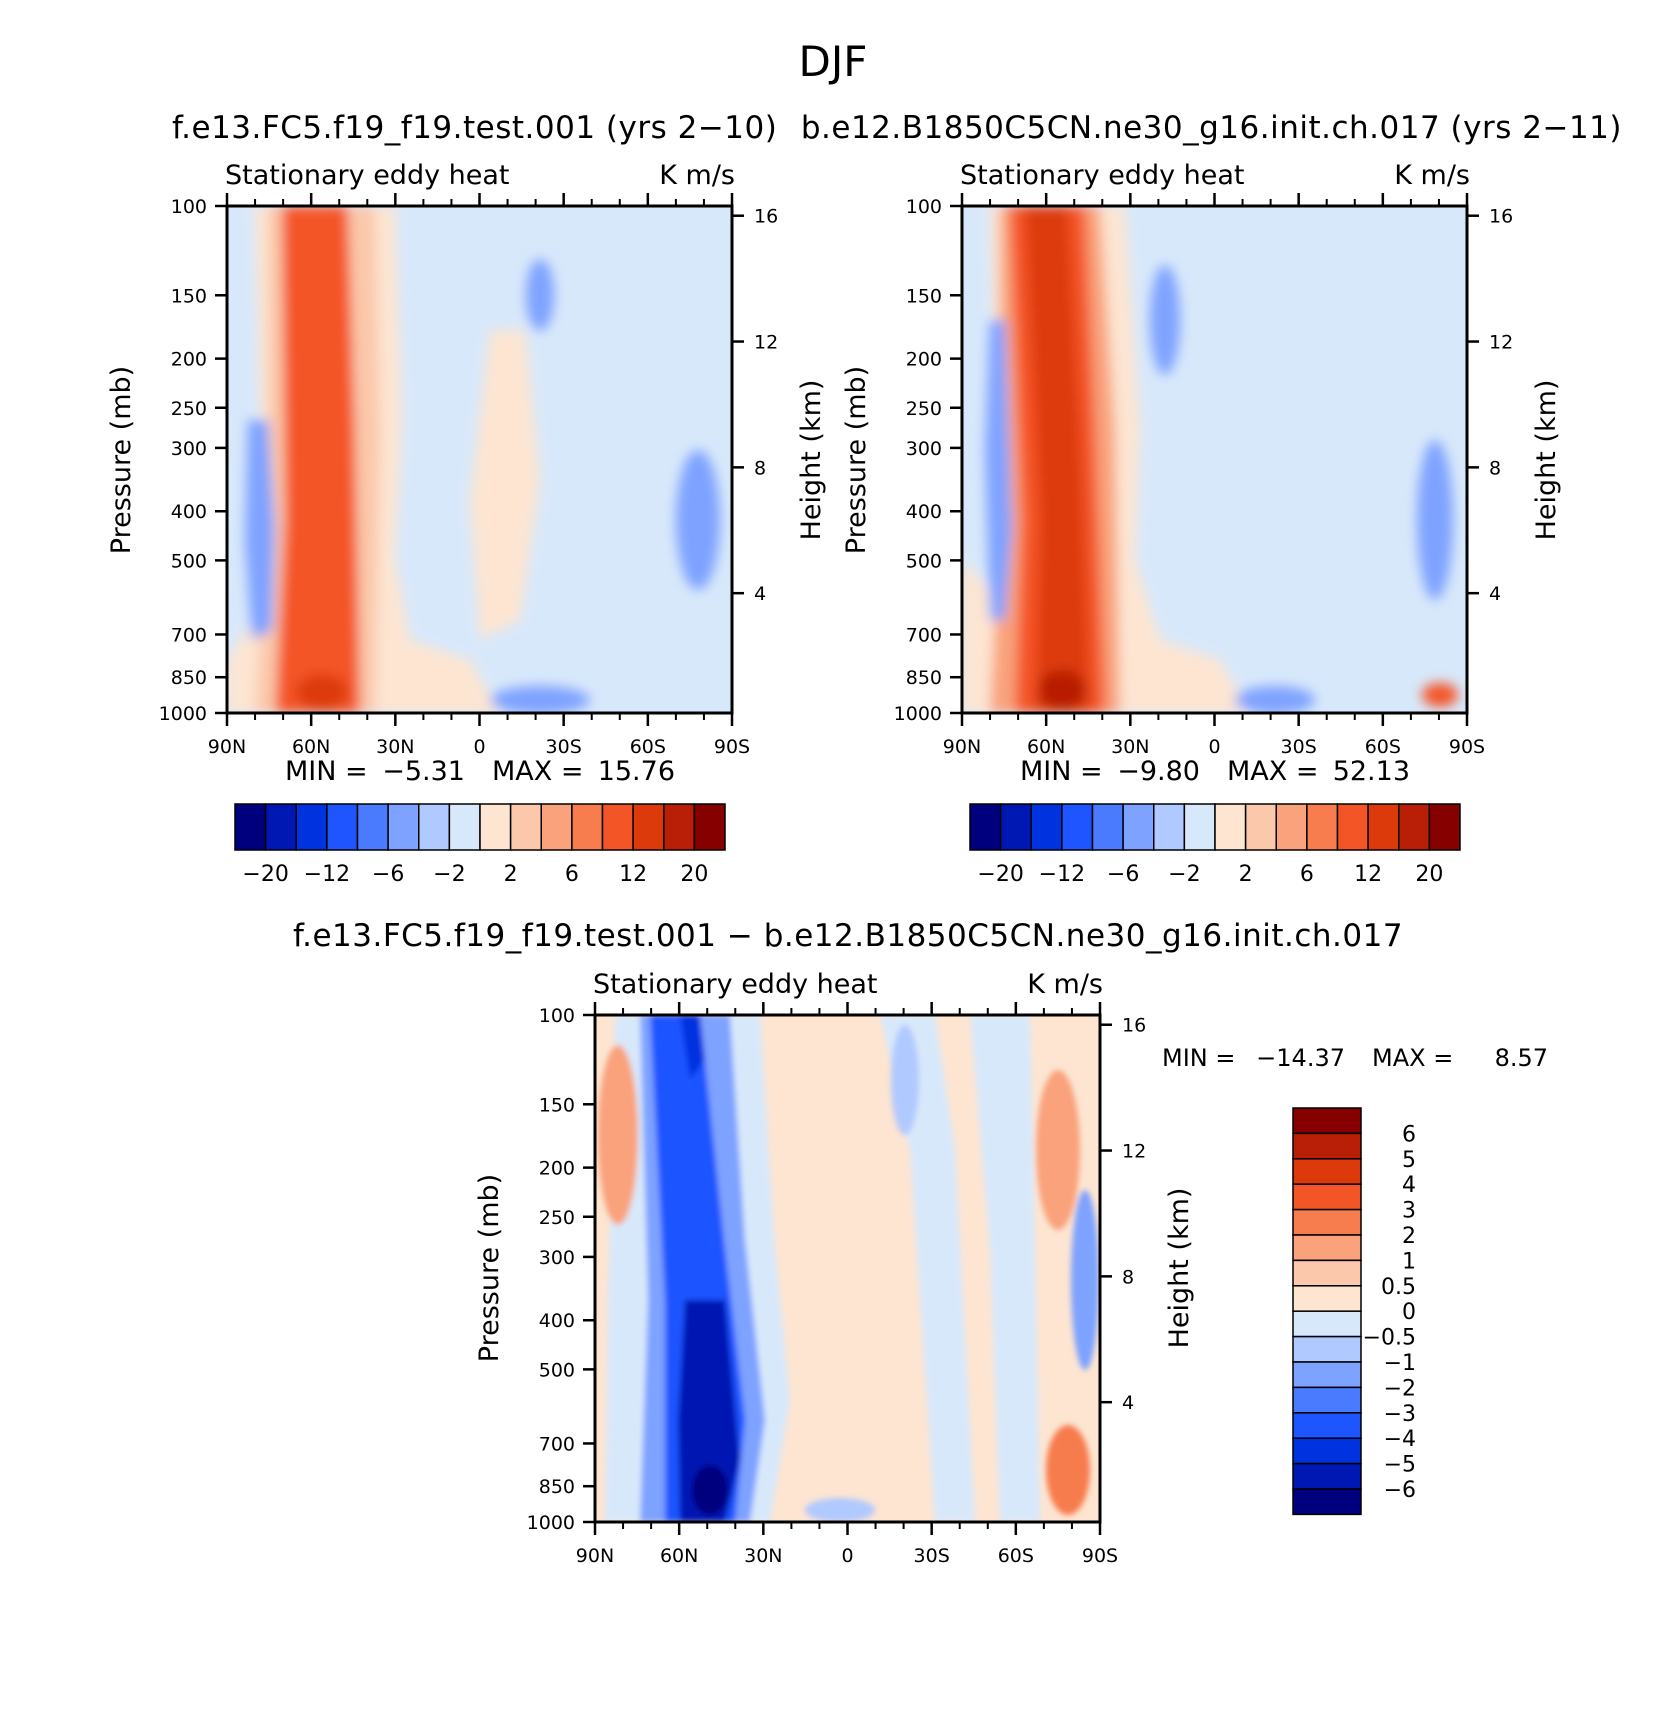  I want to click on panel-a-min-label: MIN =, so click(326, 771).